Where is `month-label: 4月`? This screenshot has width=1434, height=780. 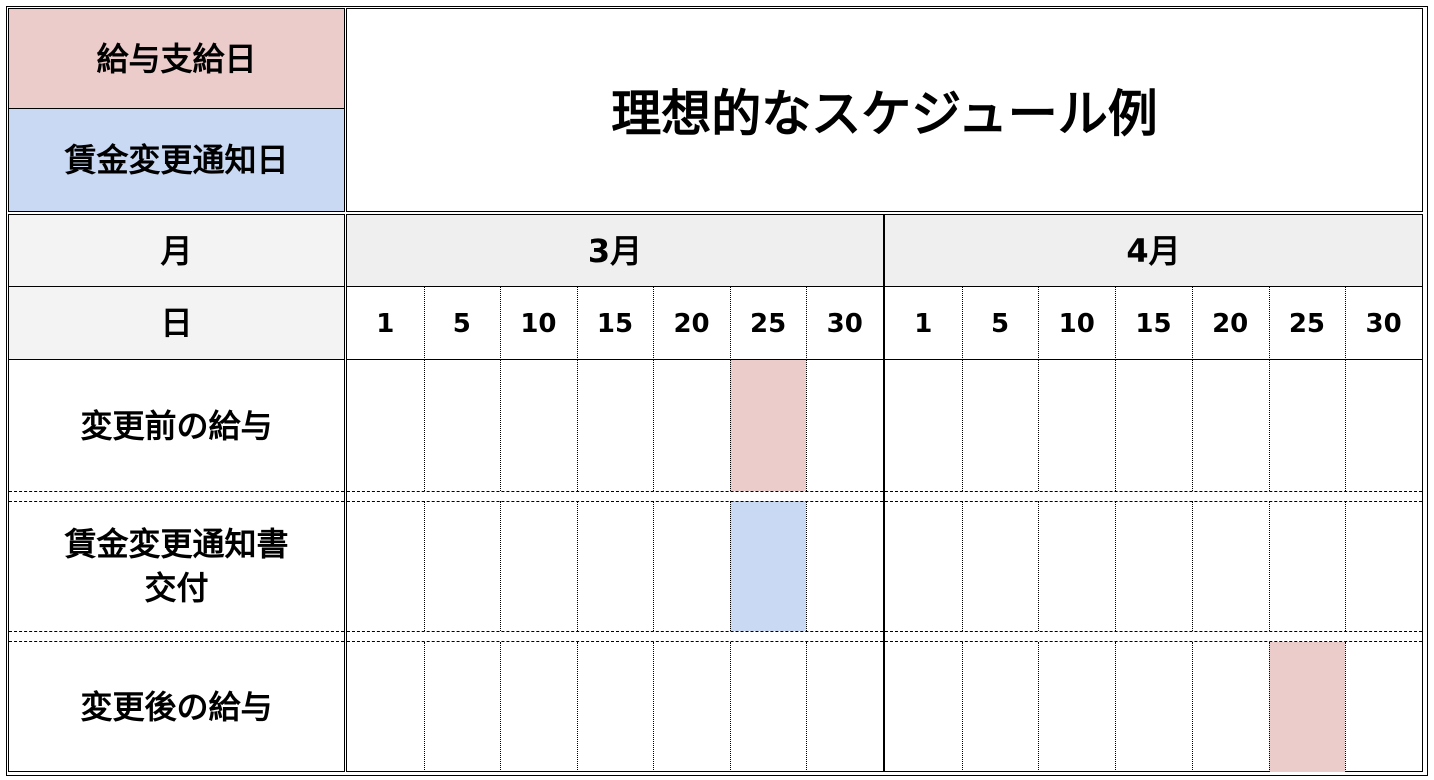
month-label: 4月 is located at coordinates (1153, 251).